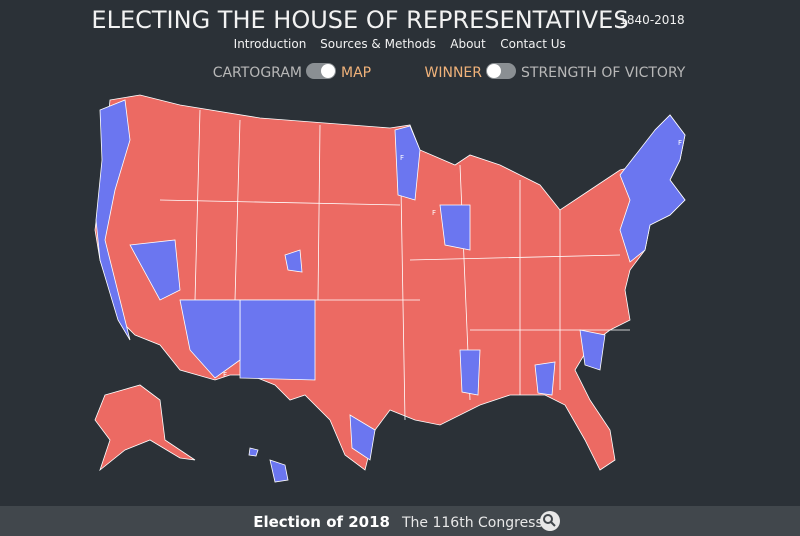 The width and height of the screenshot is (800, 536). I want to click on footer-bar, so click(400, 521).